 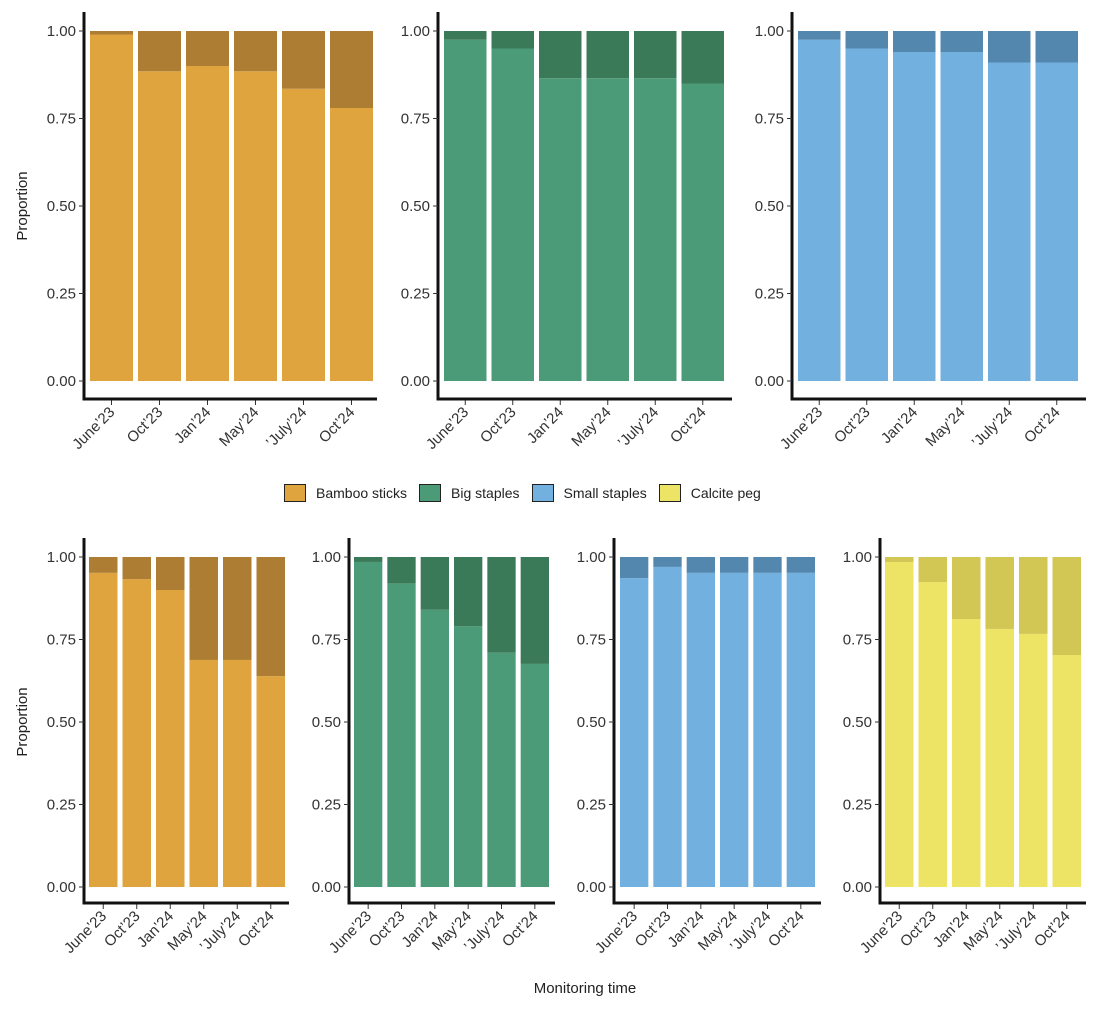 What do you see at coordinates (545, 425) in the screenshot?
I see `x-tick-label: Jan’24` at bounding box center [545, 425].